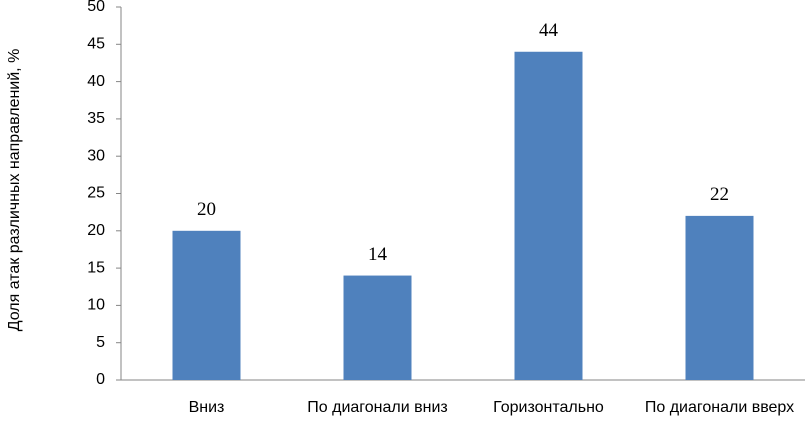  What do you see at coordinates (96, 155) in the screenshot?
I see `y-tick-label: 30` at bounding box center [96, 155].